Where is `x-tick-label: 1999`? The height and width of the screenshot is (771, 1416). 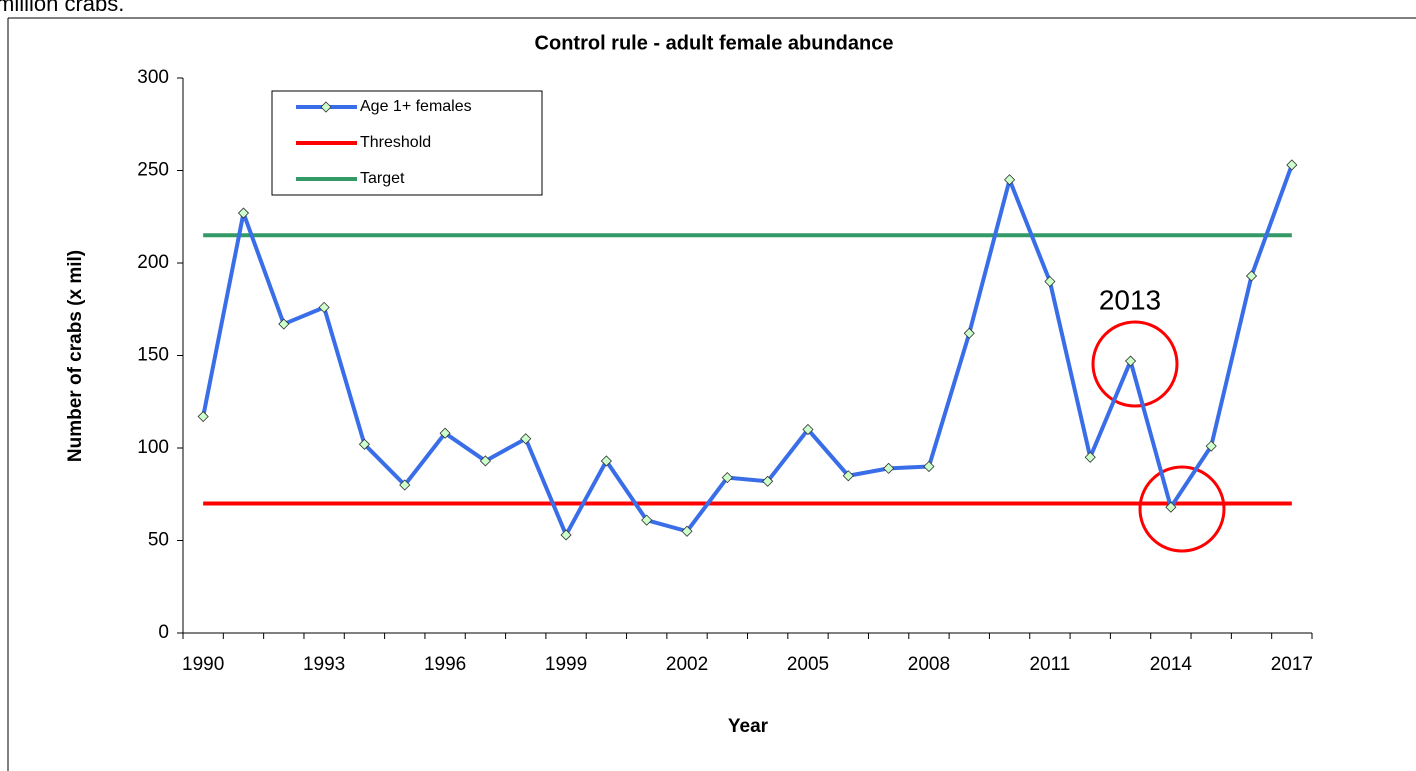
x-tick-label: 1999 is located at coordinates (566, 664).